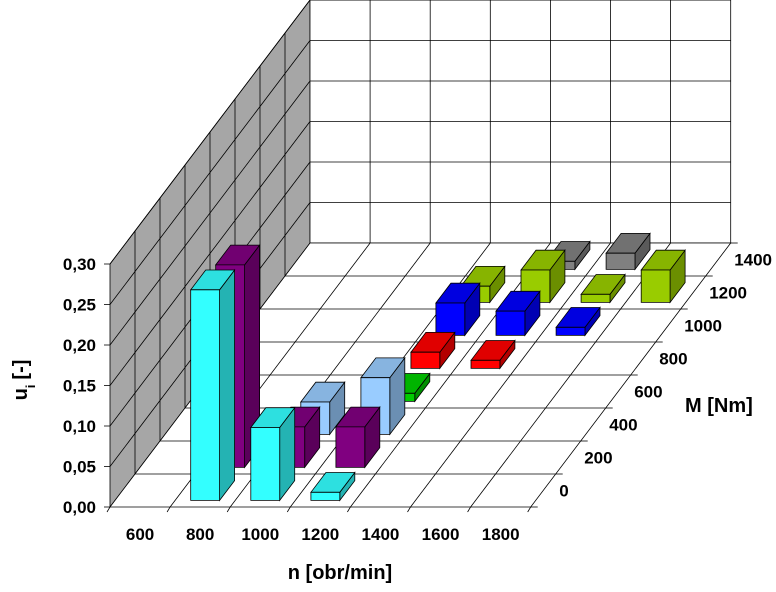  I want to click on z-tick-label: 1000, so click(703, 326).